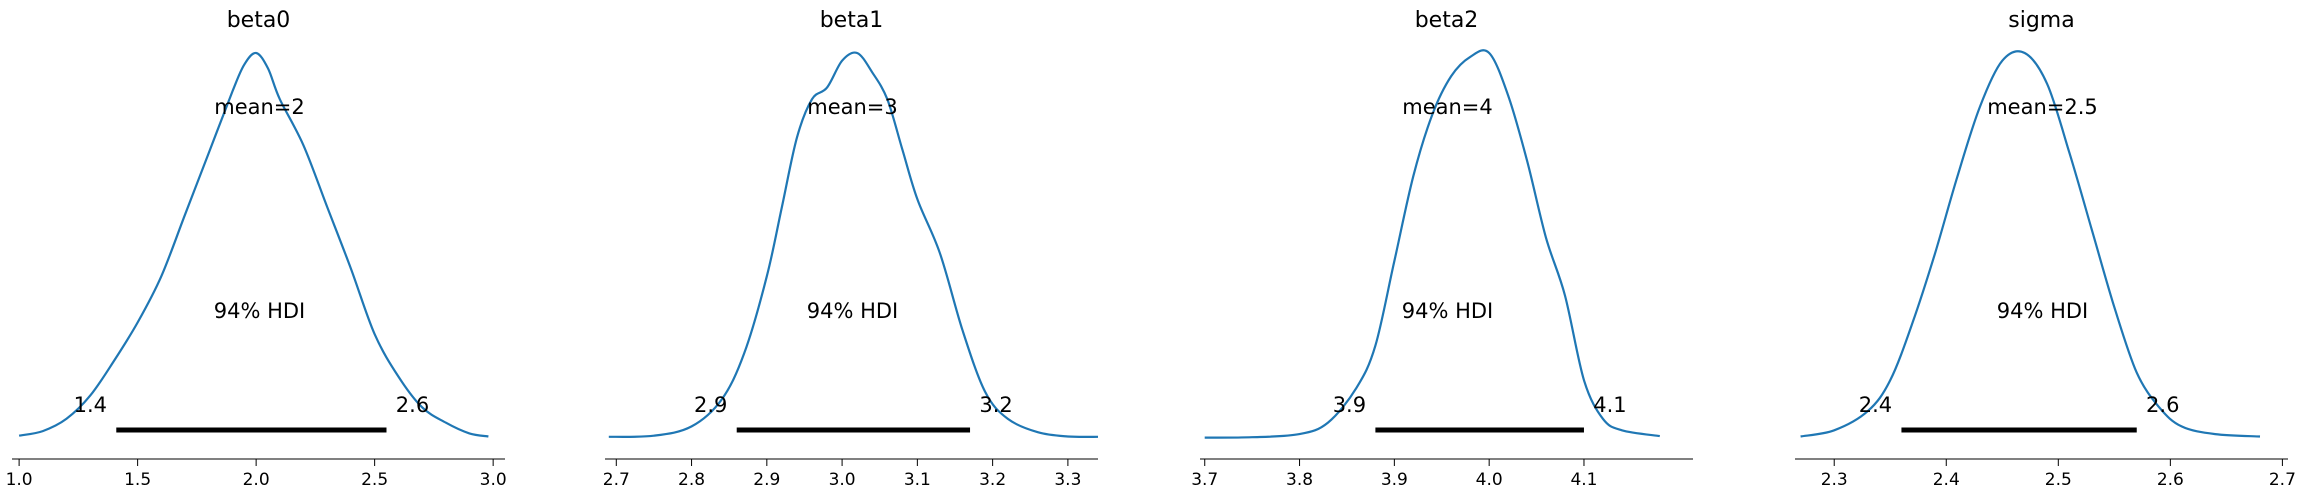  Describe the element at coordinates (256, 480) in the screenshot. I see `x-tick-label: 2.0` at that location.